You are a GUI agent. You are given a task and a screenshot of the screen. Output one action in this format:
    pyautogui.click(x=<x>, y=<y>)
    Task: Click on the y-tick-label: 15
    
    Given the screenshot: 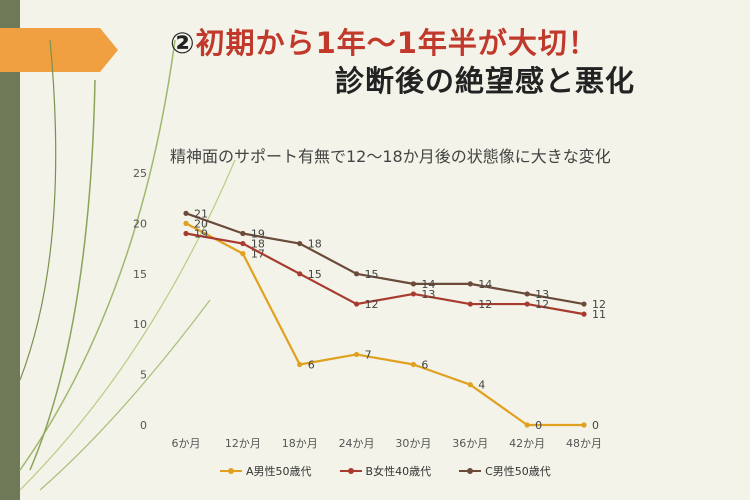 What is the action you would take?
    pyautogui.click(x=140, y=274)
    